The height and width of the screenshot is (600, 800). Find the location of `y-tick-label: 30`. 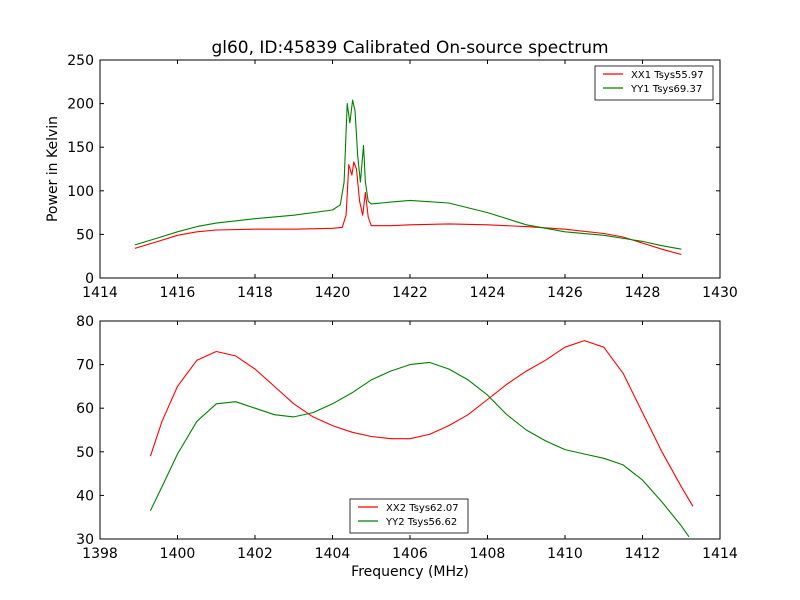

y-tick-label: 30 is located at coordinates (85, 540).